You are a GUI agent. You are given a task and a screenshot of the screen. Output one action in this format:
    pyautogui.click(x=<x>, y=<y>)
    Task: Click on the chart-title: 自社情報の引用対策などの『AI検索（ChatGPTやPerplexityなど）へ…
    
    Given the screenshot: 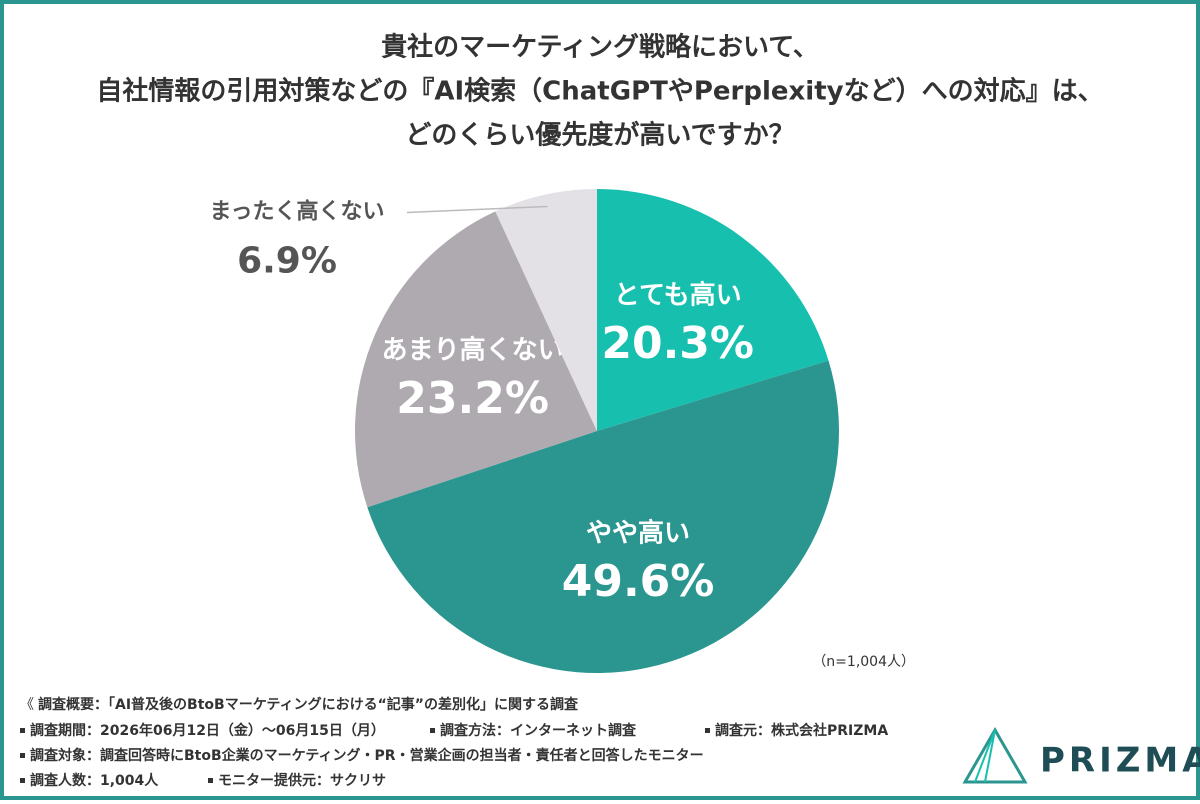 What is the action you would take?
    pyautogui.click(x=599, y=91)
    